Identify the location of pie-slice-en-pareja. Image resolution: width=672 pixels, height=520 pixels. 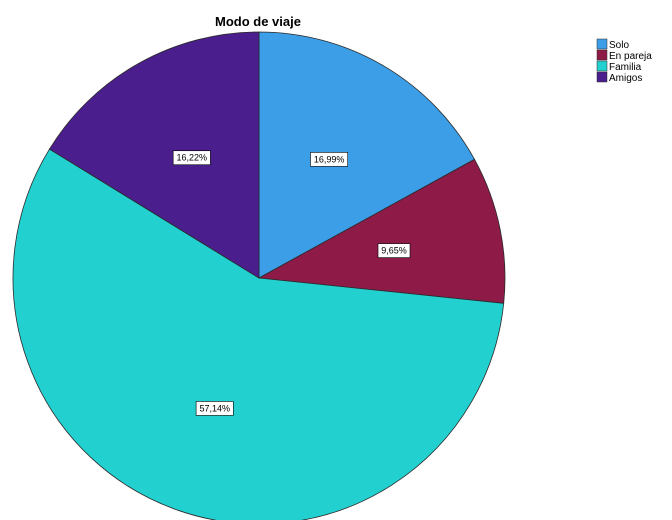
(381, 231).